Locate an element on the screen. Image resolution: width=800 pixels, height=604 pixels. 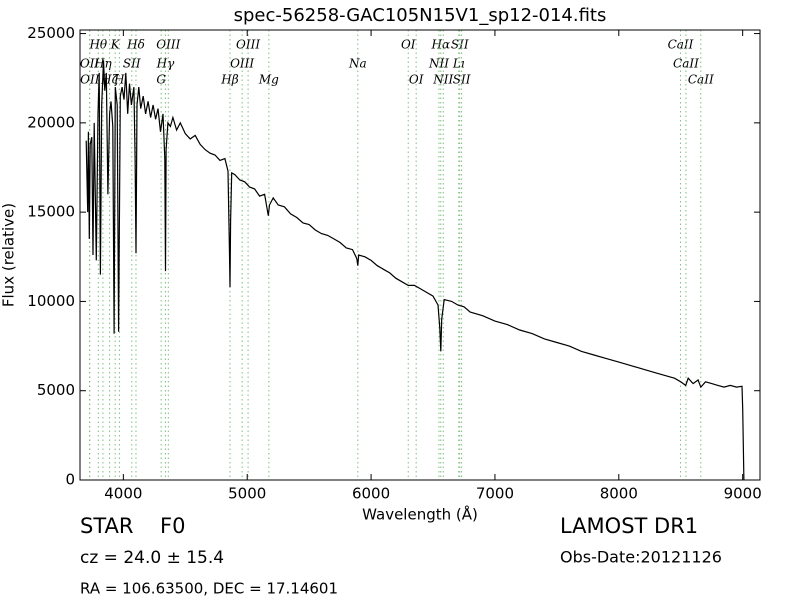
spectral-line-label: Na is located at coordinates (357, 64).